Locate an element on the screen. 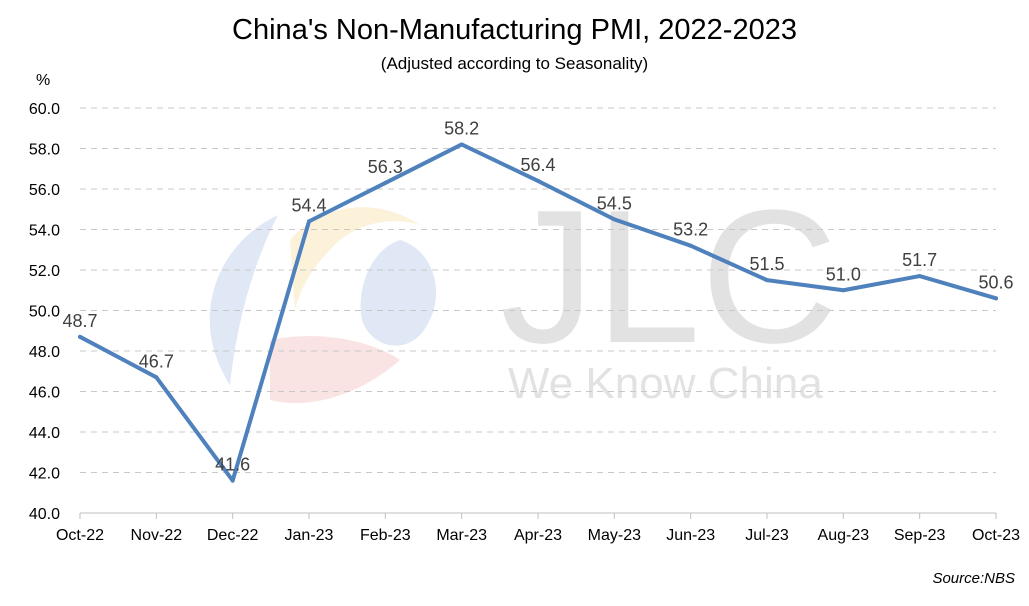  data-label: 51.5 is located at coordinates (766, 264).